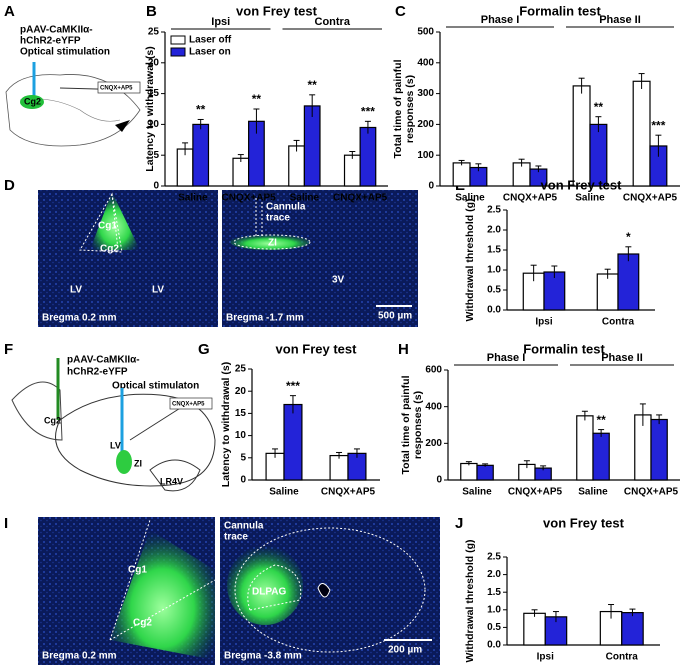  I want to click on y-tick-label: 1.5, so click(494, 250).